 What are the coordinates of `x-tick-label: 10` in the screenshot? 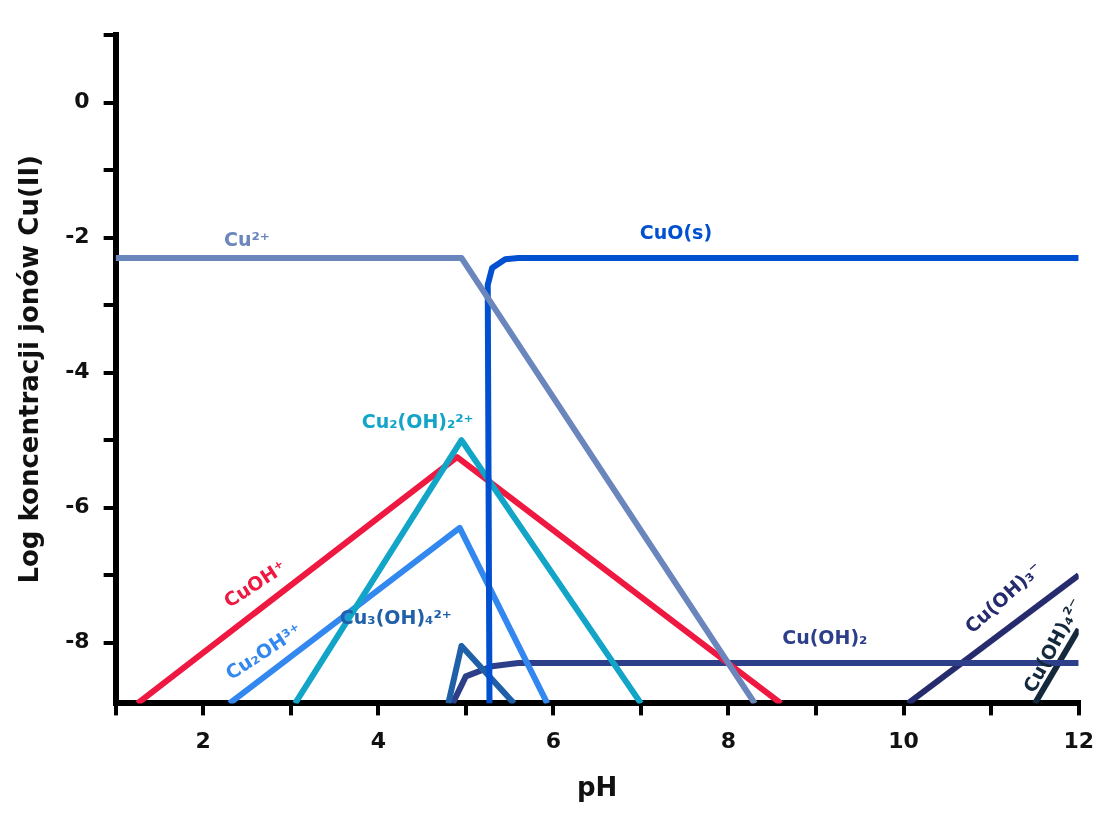 It's located at (903, 741).